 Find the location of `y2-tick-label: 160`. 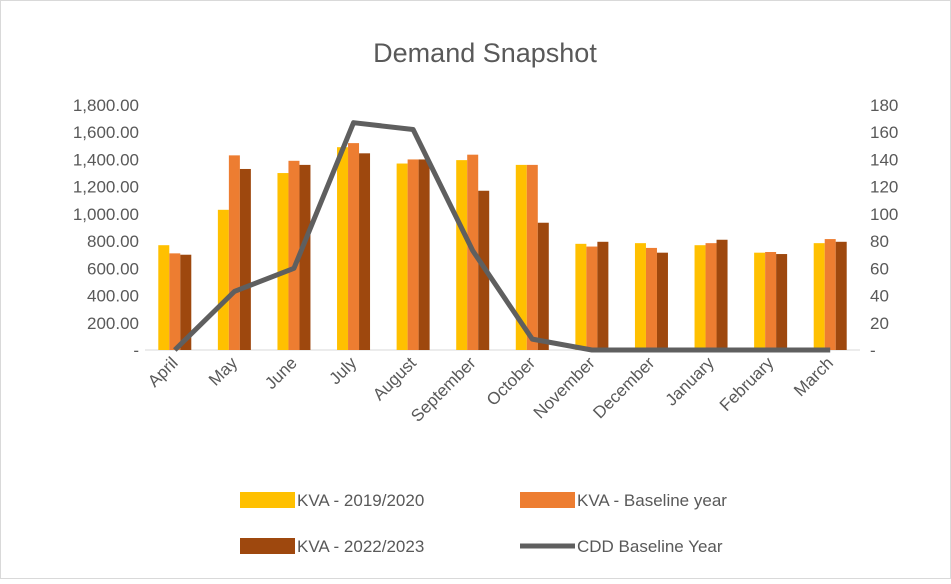

y2-tick-label: 160 is located at coordinates (884, 132).